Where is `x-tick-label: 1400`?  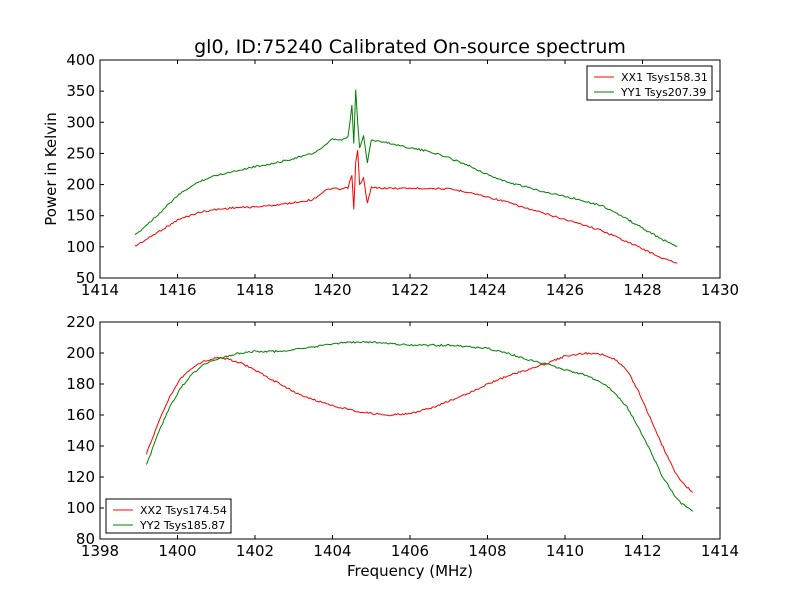 x-tick-label: 1400 is located at coordinates (177, 551).